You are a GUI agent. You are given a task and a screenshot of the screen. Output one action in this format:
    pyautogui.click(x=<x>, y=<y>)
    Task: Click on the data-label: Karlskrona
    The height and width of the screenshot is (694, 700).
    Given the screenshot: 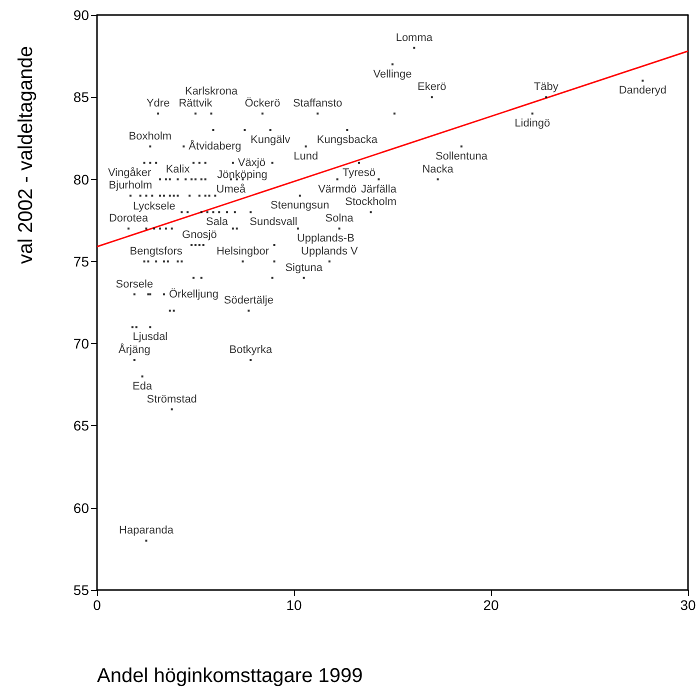 What is the action you would take?
    pyautogui.click(x=211, y=92)
    